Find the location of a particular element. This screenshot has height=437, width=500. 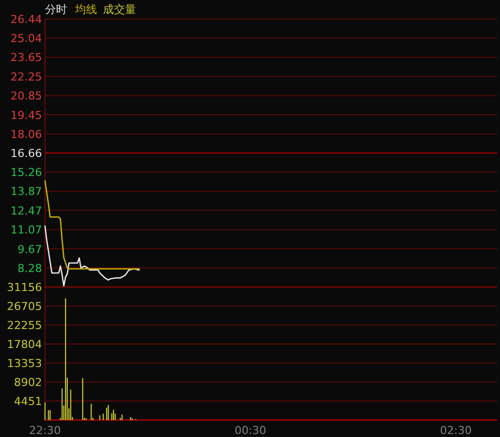

y-tick-label: 22.25 is located at coordinates (26, 77).